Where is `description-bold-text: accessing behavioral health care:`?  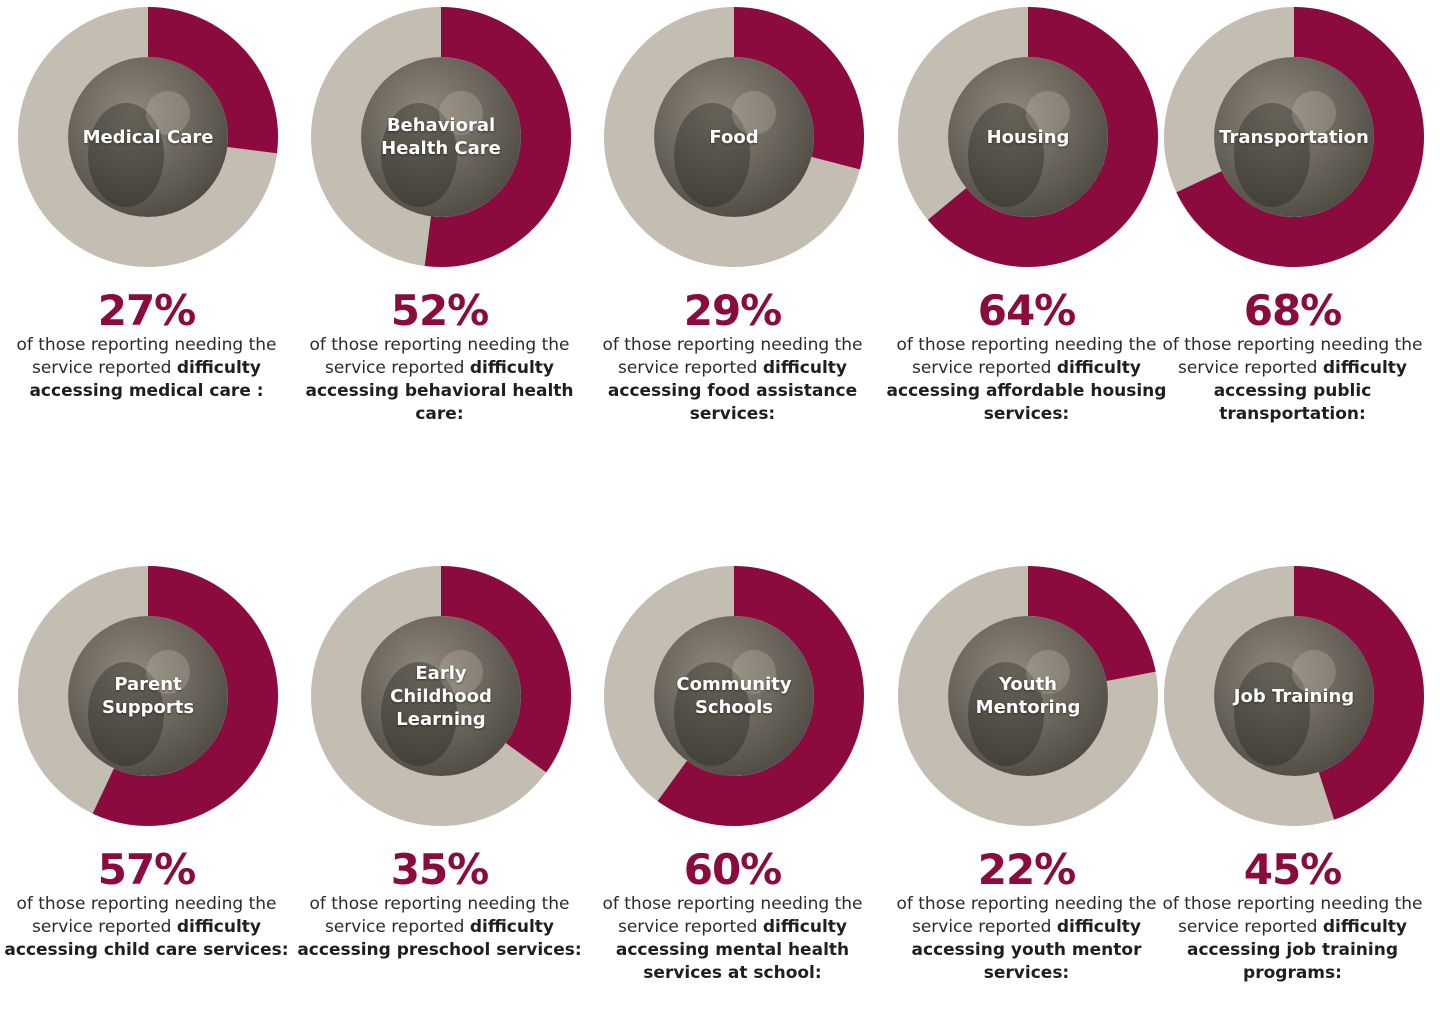 description-bold-text: accessing behavioral health care: is located at coordinates (439, 402).